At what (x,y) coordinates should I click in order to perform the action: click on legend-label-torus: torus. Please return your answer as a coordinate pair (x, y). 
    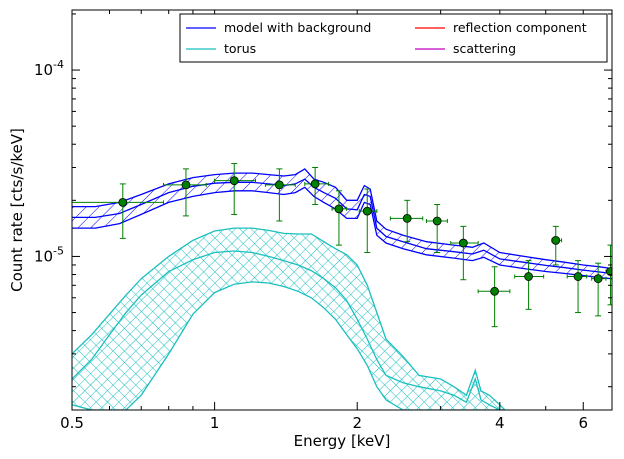
    Looking at the image, I should click on (240, 48).